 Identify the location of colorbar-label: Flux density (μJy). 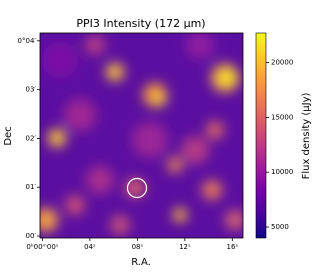
(306, 135).